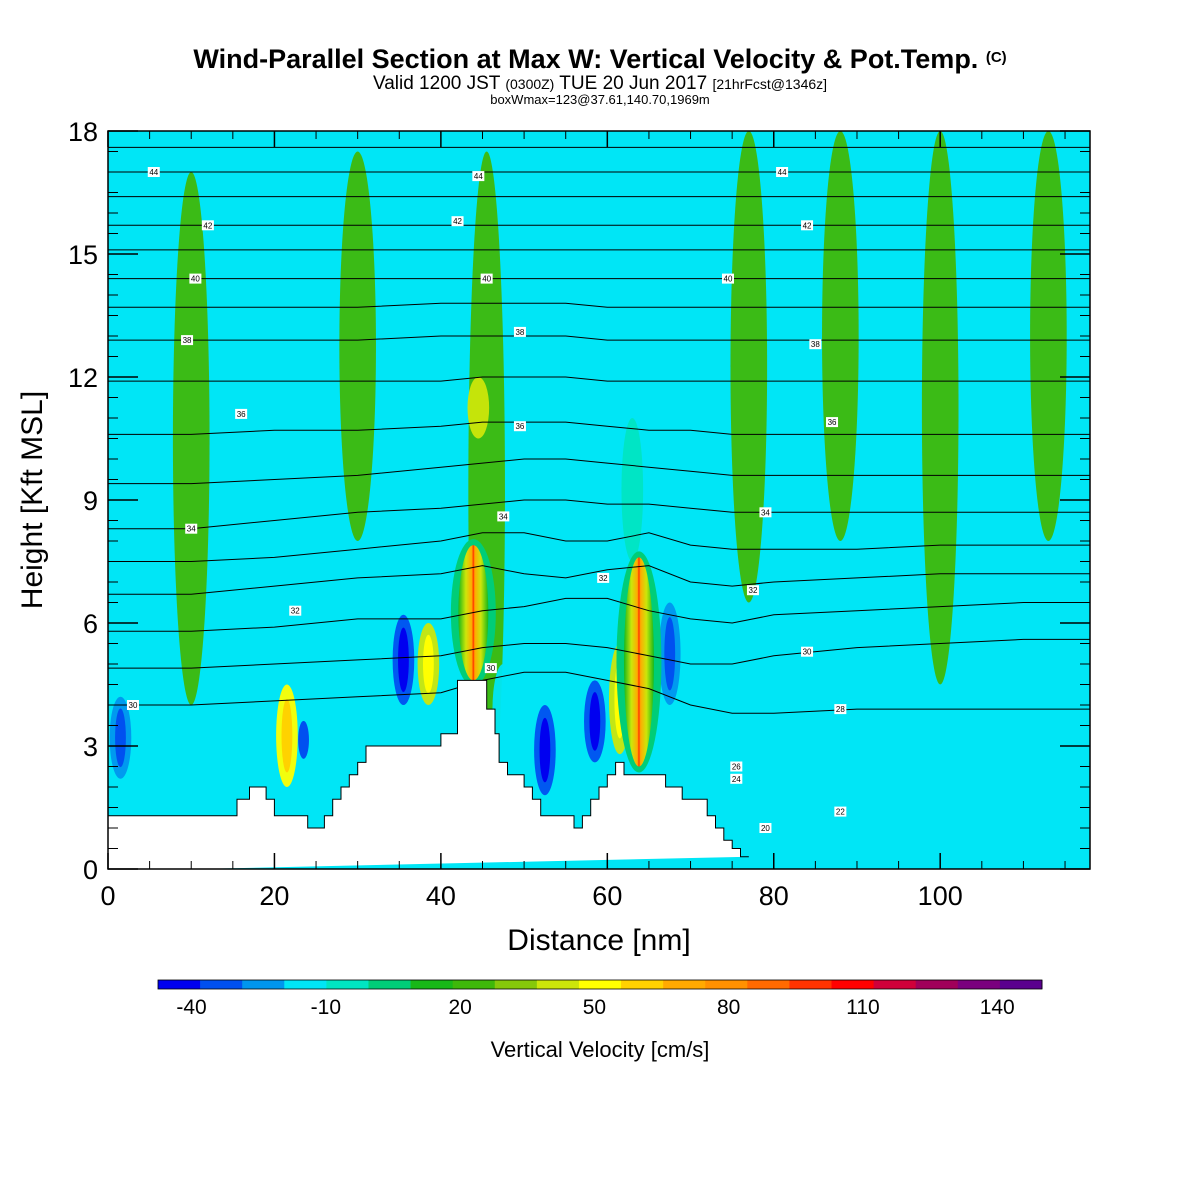 The height and width of the screenshot is (1200, 1200). I want to click on y-tick-label: 15, so click(83, 255).